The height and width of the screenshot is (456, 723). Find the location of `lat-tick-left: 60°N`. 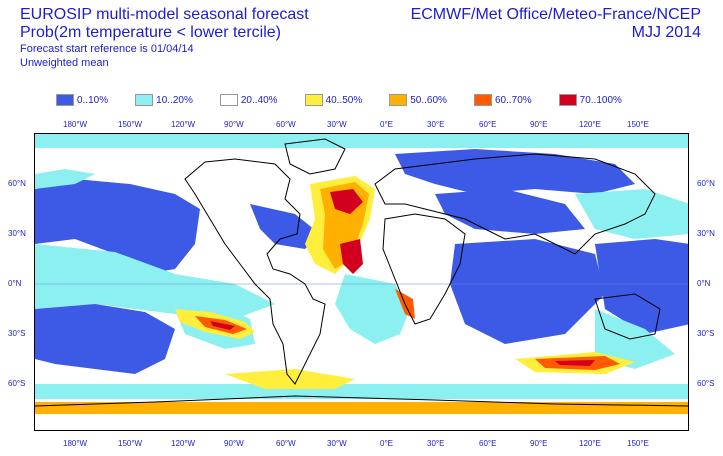

lat-tick-left: 60°N is located at coordinates (17, 183).